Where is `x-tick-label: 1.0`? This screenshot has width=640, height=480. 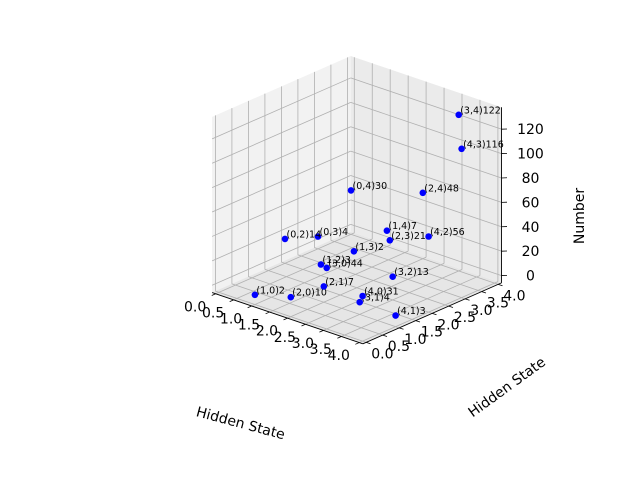 x-tick-label: 1.0 is located at coordinates (231, 319).